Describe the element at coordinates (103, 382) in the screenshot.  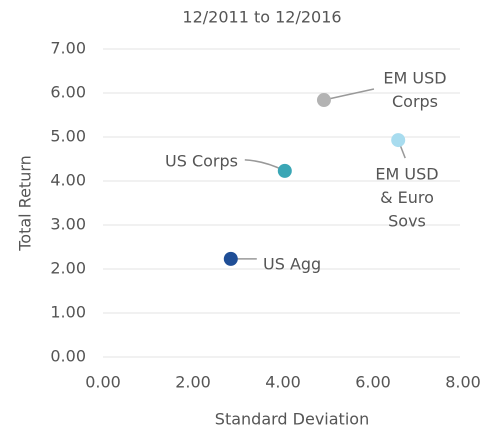
I see `x-tick-label: 0.00` at that location.